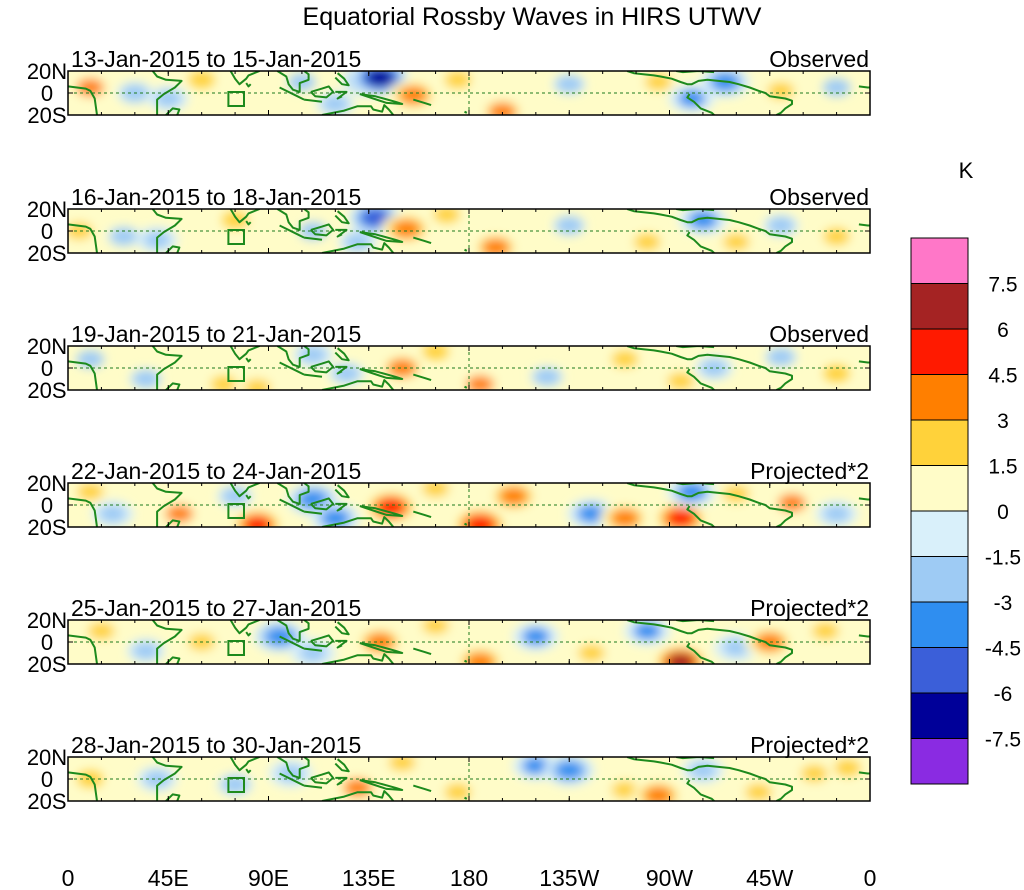 This screenshot has height=890, width=1024. What do you see at coordinates (1002, 376) in the screenshot?
I see `colorbar-label: 4.5` at bounding box center [1002, 376].